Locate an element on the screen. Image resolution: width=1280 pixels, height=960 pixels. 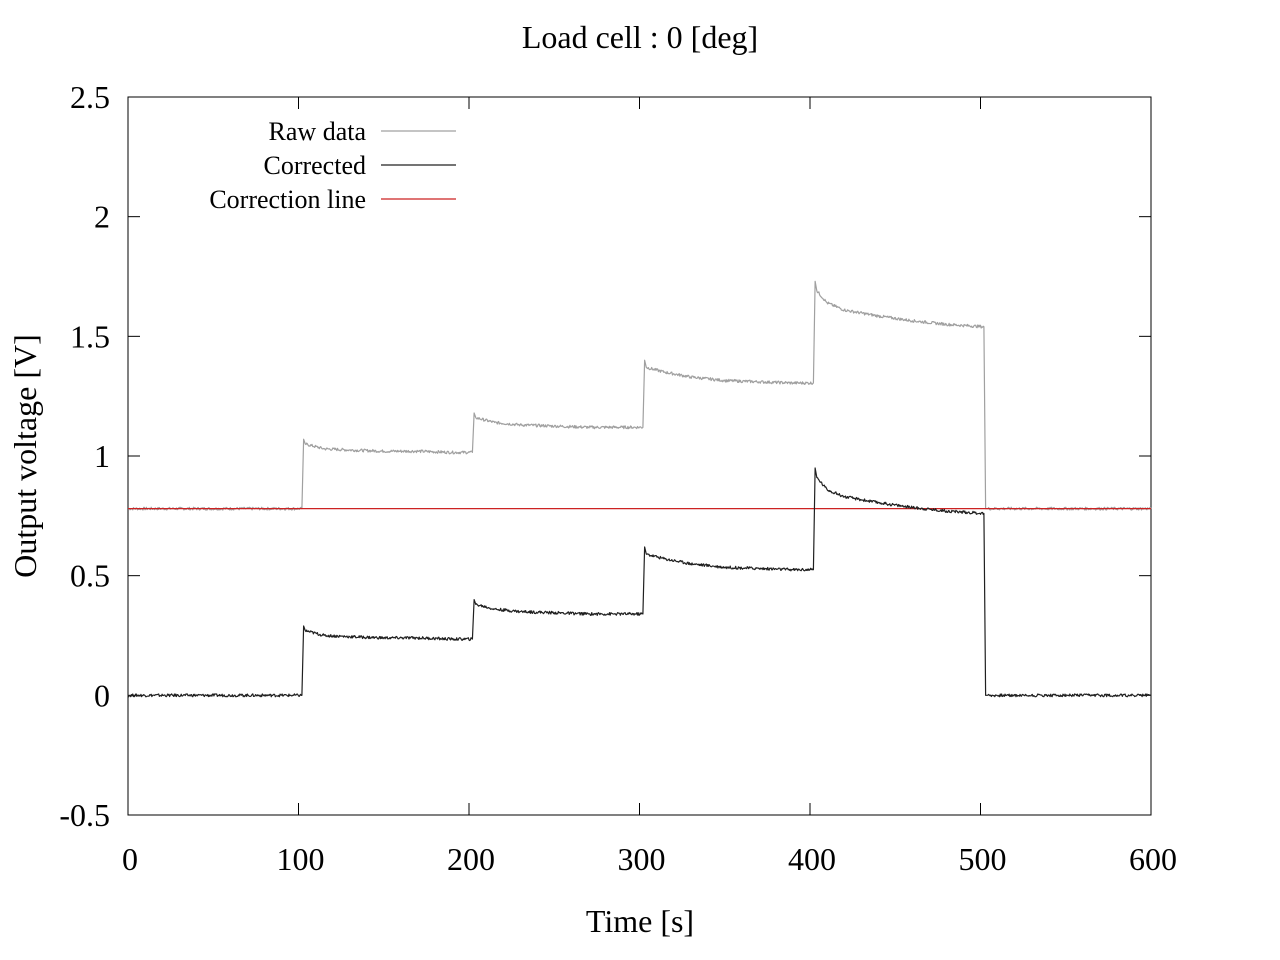
x-tick-label: 500 is located at coordinates (983, 859).